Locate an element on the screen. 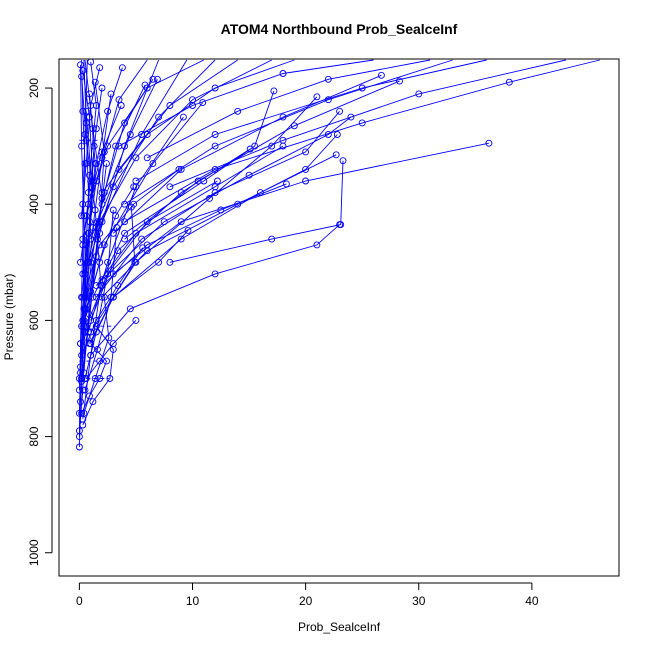 The image size is (650, 650). y-tick-label: 400 is located at coordinates (34, 204).